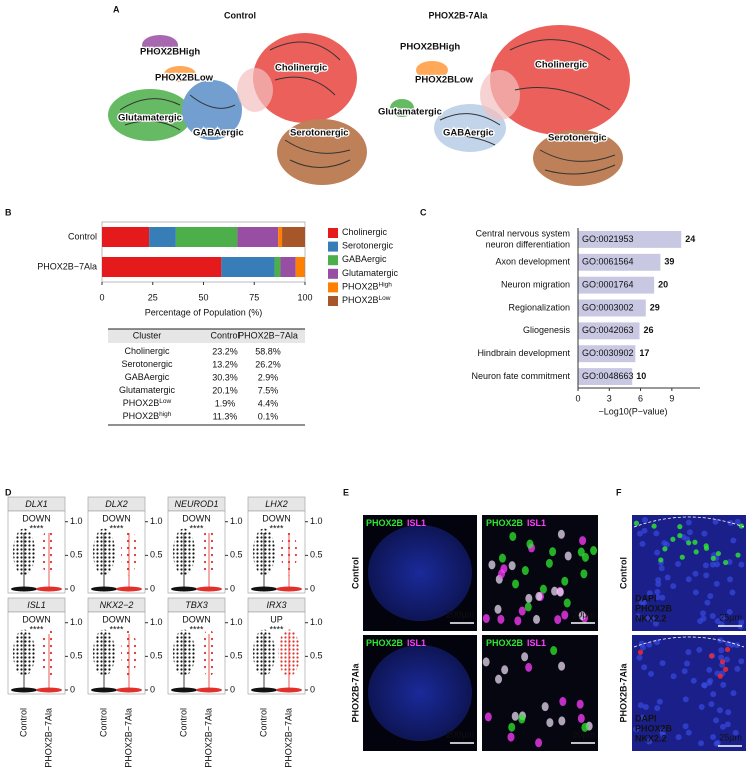 The image size is (746, 774). I want to click on x-tick-label: 50, so click(203, 297).